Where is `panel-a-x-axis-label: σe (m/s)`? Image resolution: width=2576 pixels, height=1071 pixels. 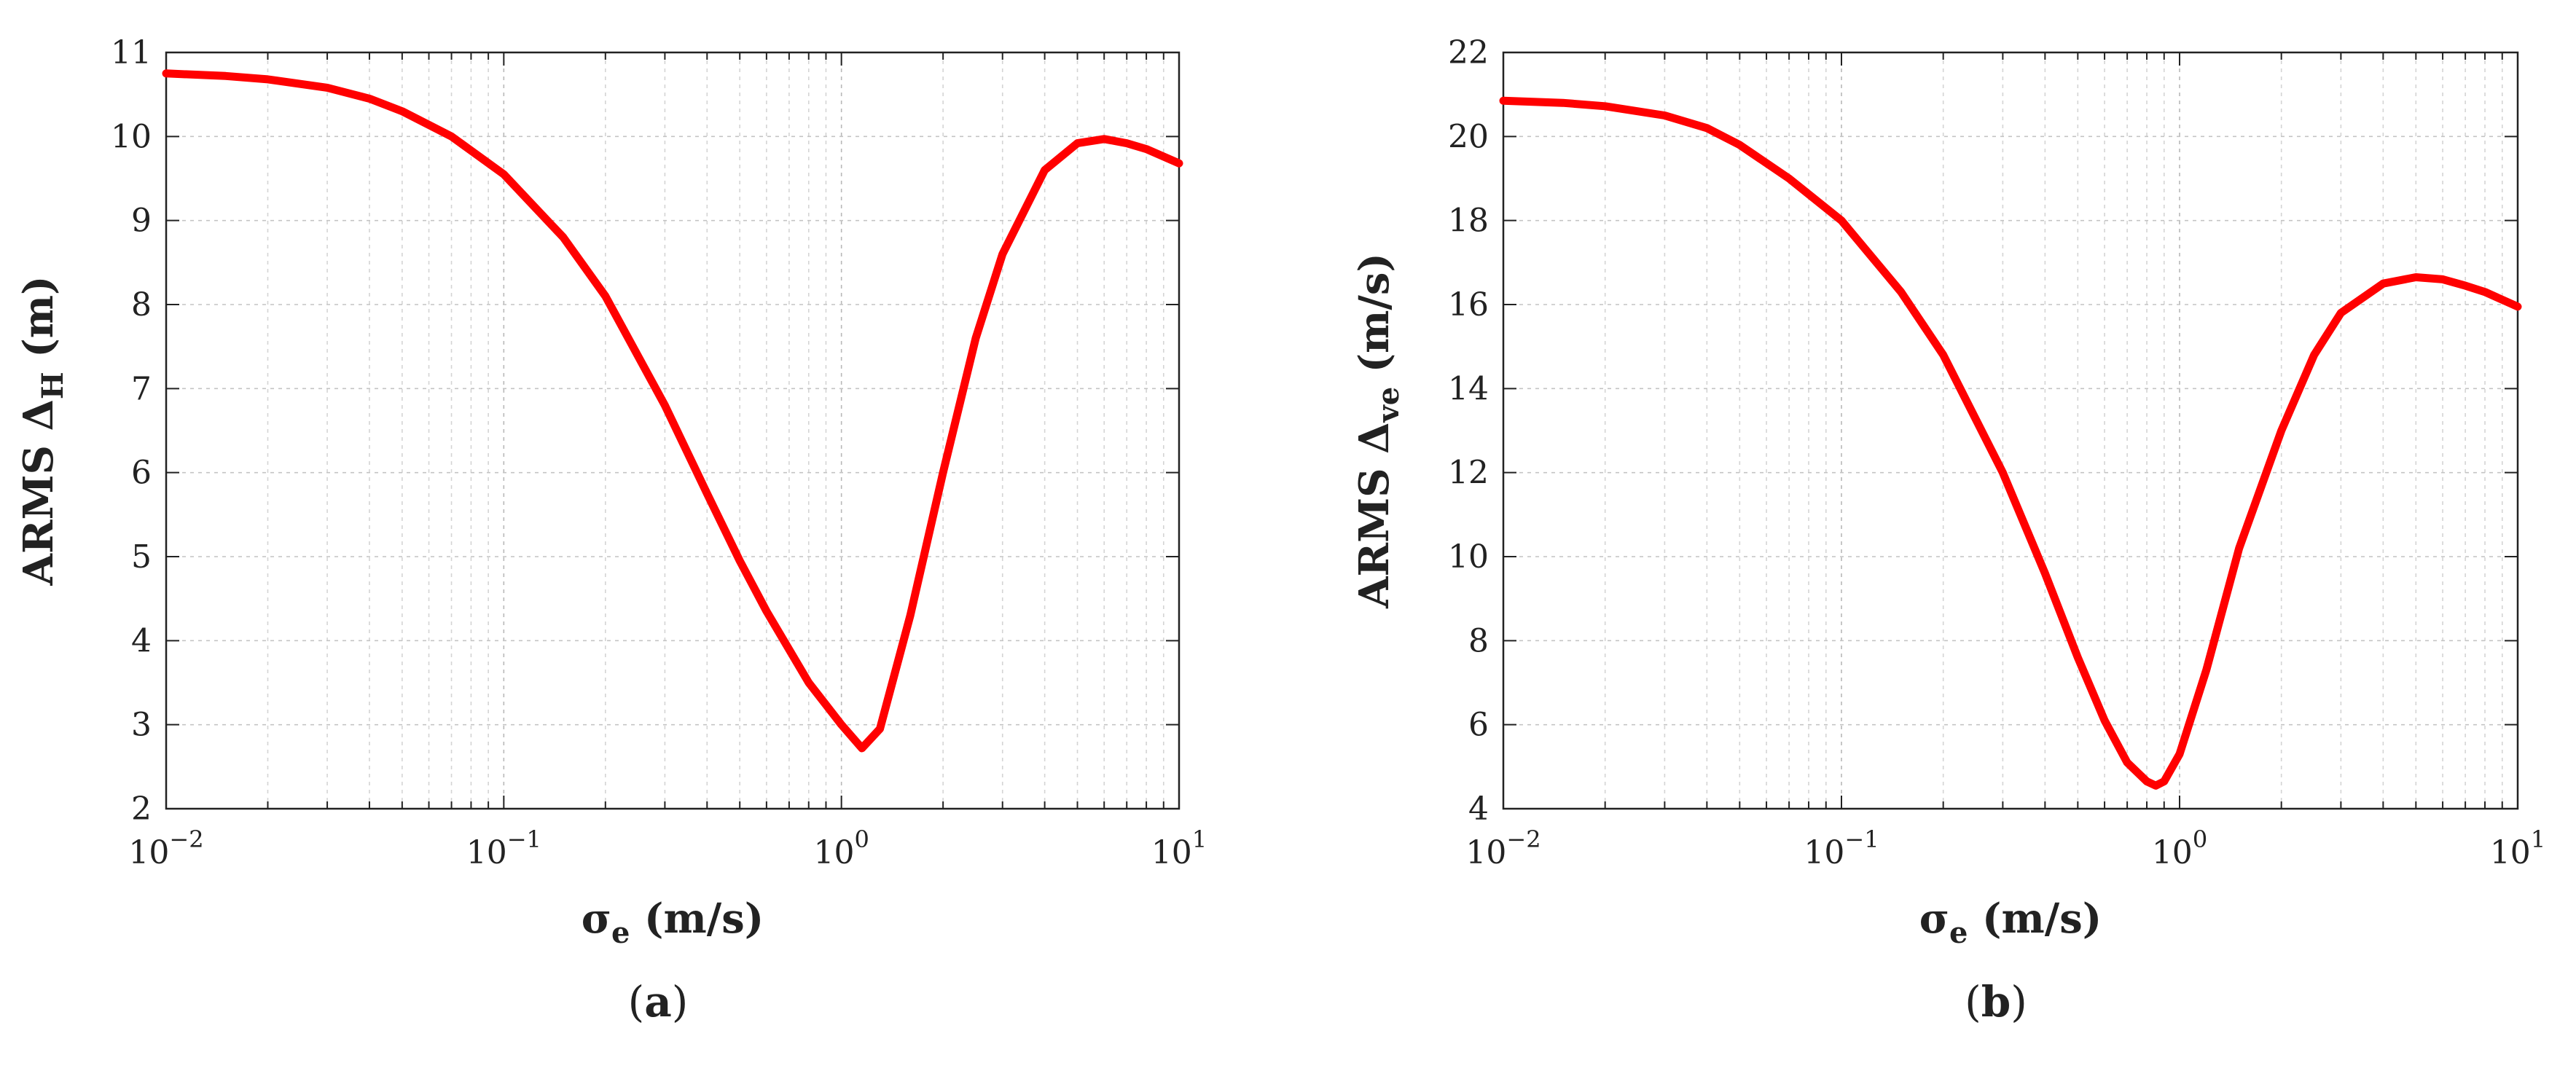
panel-a-x-axis-label: σe (m/s) is located at coordinates (673, 922).